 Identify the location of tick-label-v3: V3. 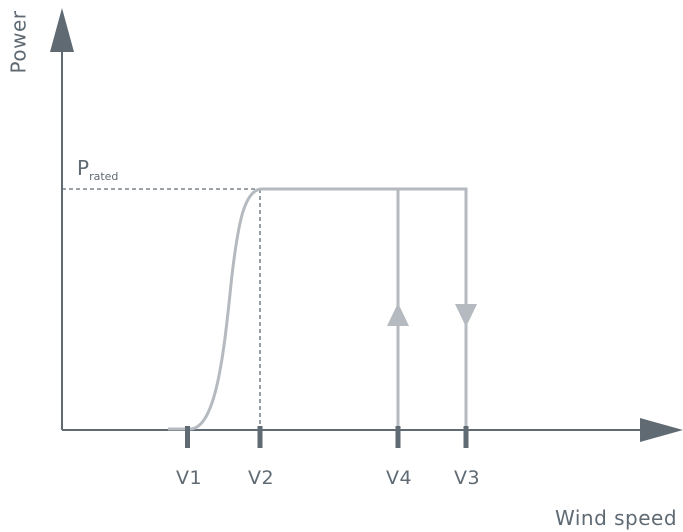
(467, 478).